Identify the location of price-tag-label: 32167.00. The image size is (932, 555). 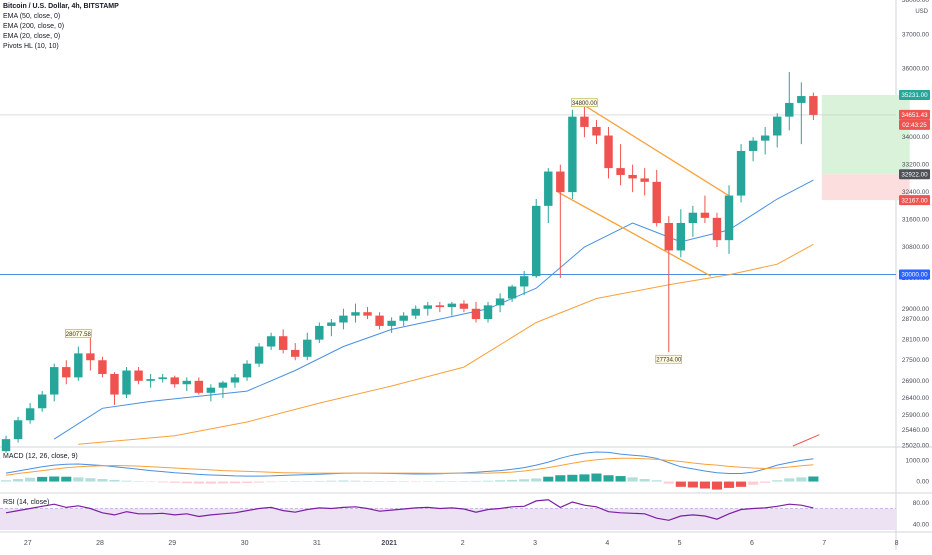
(914, 200).